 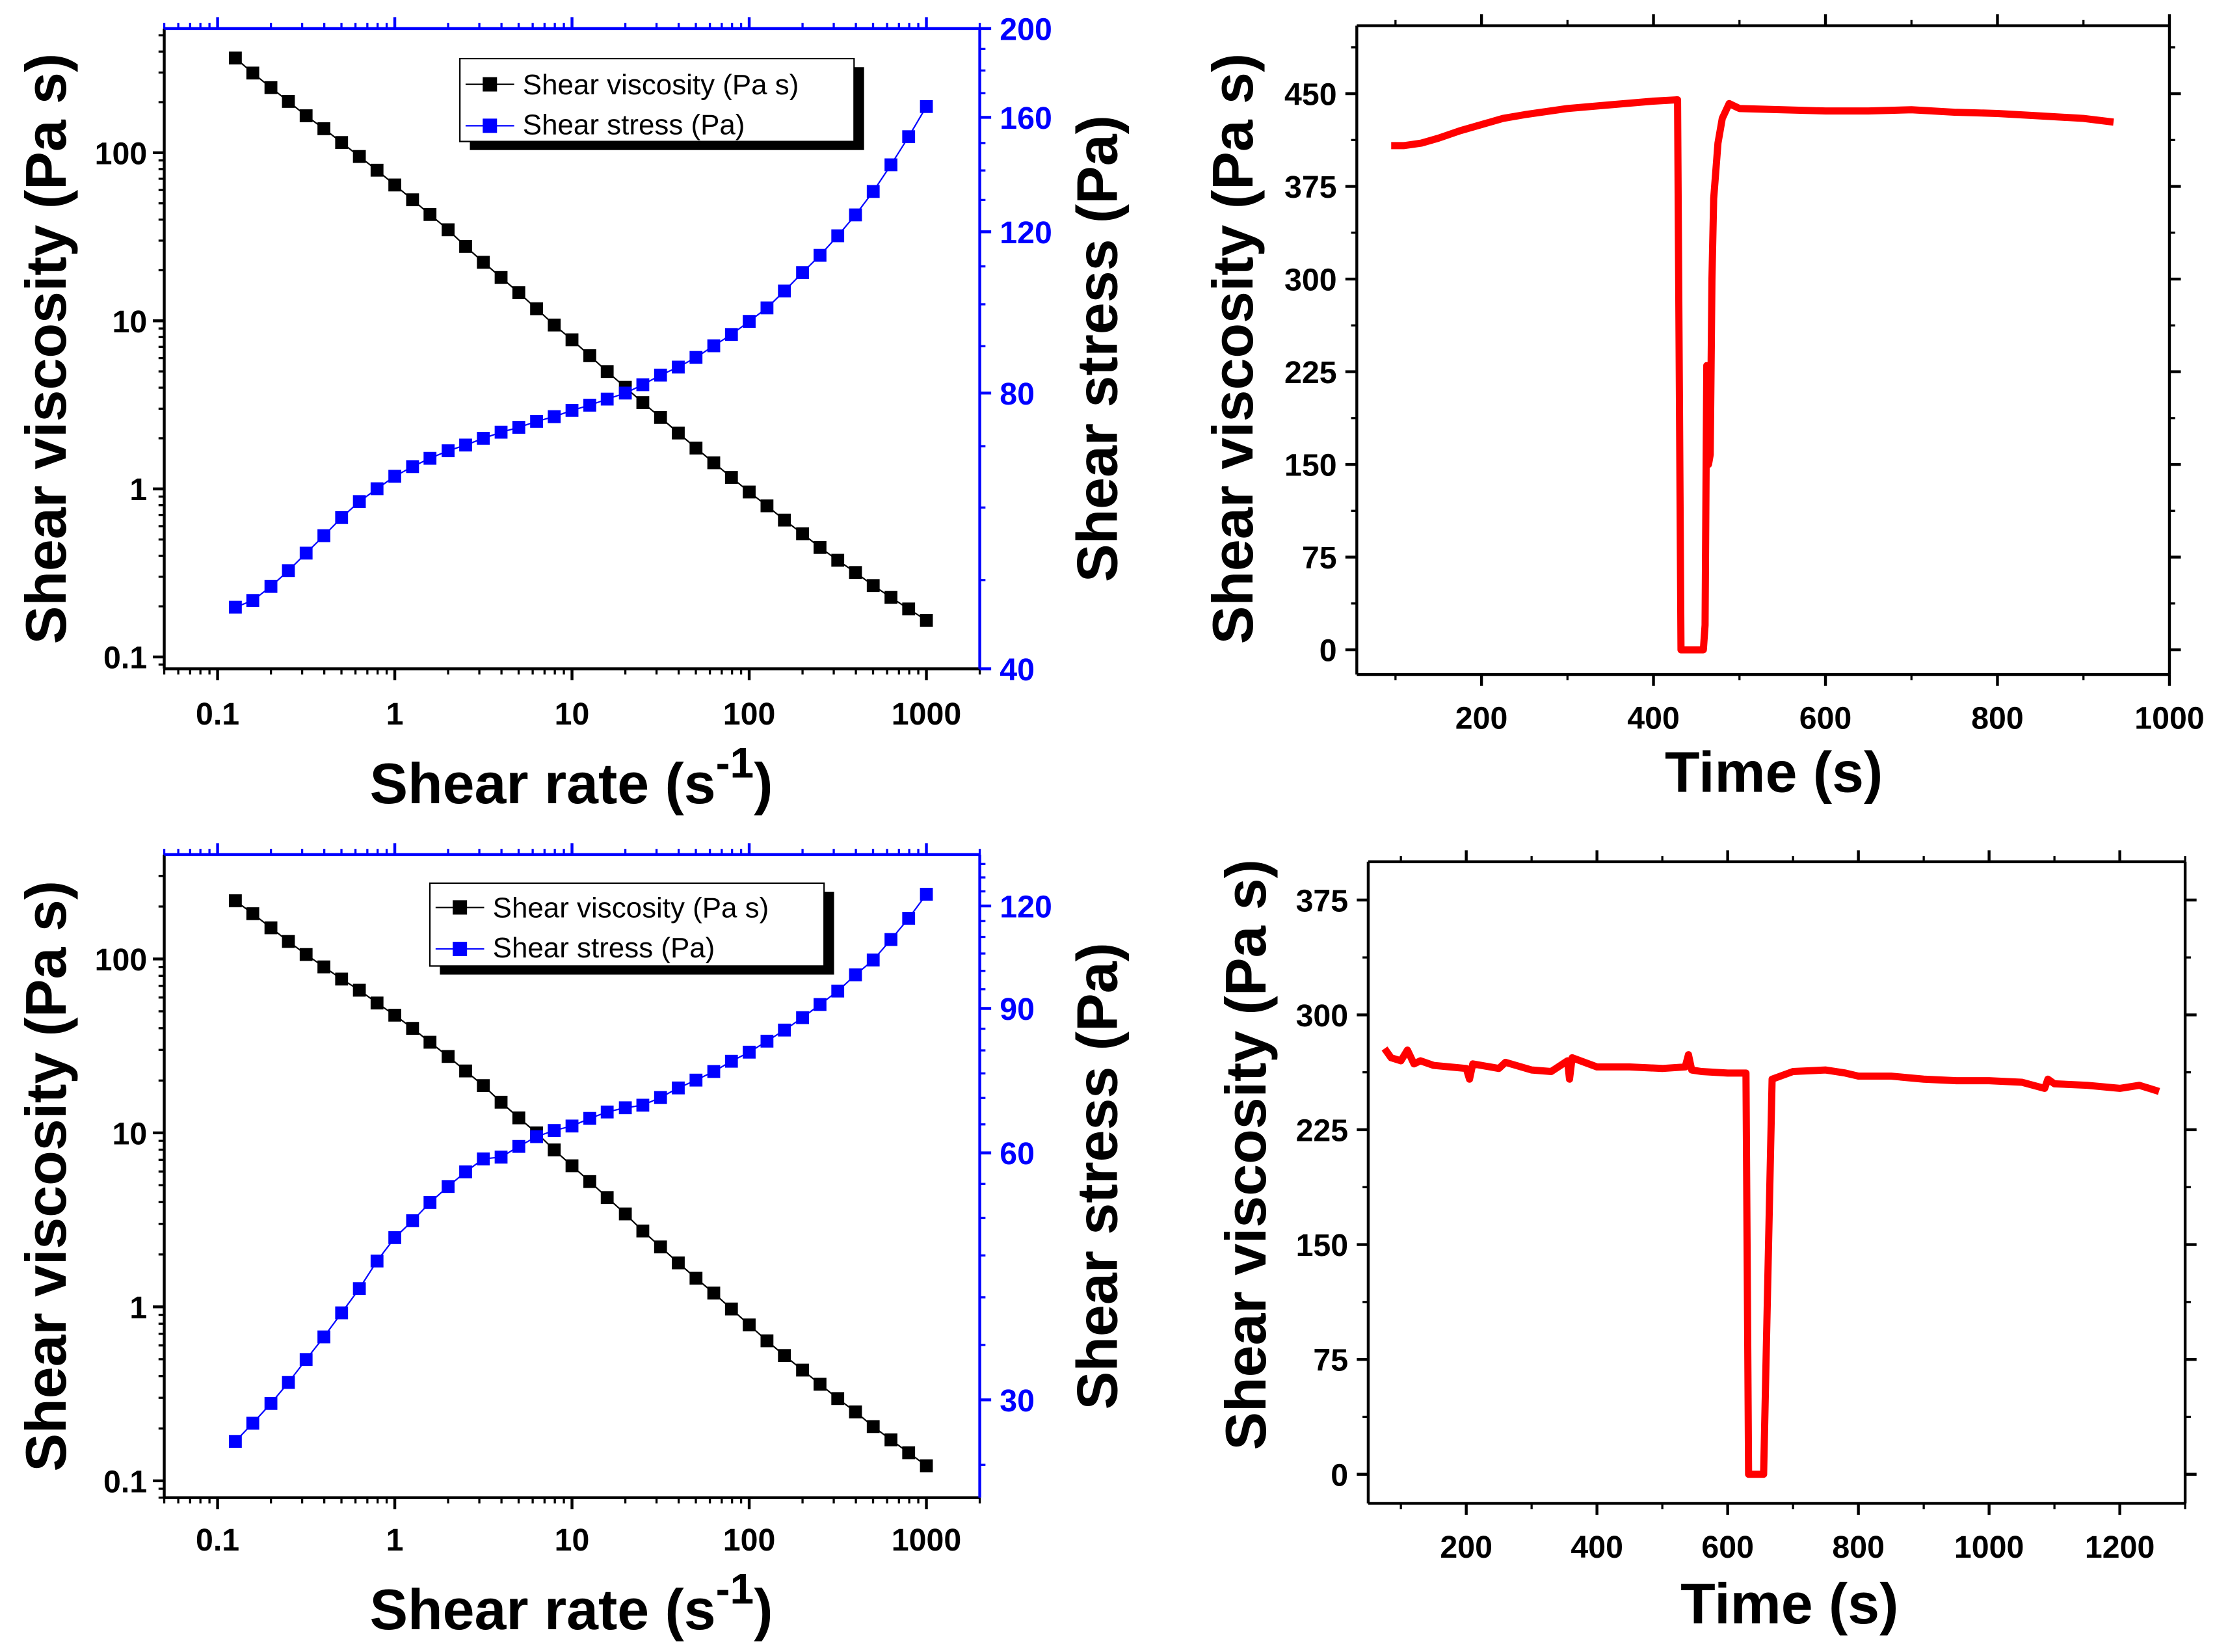 What do you see at coordinates (129, 1133) in the screenshot?
I see `y-tick-label: 10` at bounding box center [129, 1133].